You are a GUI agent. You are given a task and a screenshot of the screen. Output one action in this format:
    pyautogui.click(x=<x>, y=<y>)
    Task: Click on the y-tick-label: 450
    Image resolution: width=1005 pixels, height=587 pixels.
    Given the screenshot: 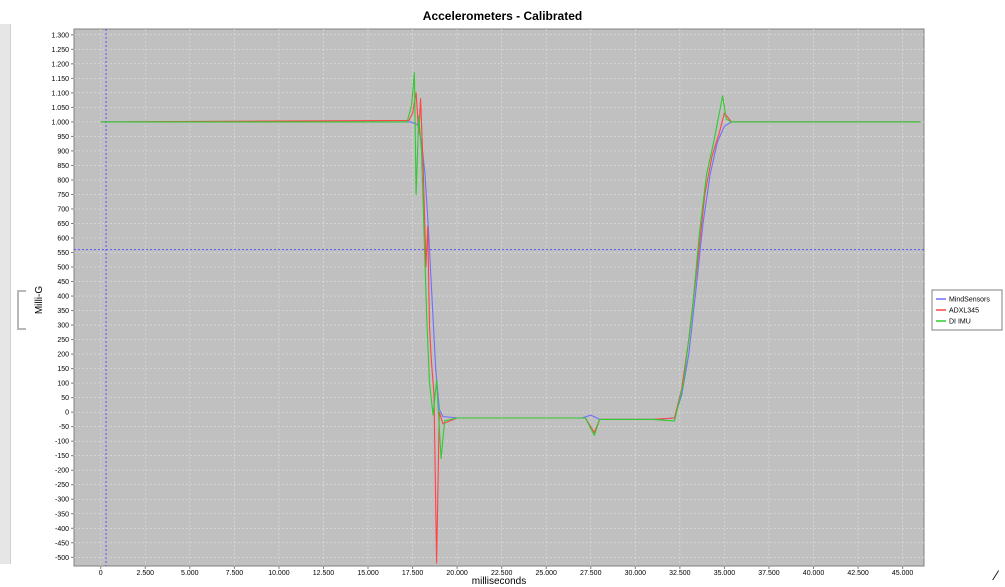 What is the action you would take?
    pyautogui.click(x=63, y=282)
    